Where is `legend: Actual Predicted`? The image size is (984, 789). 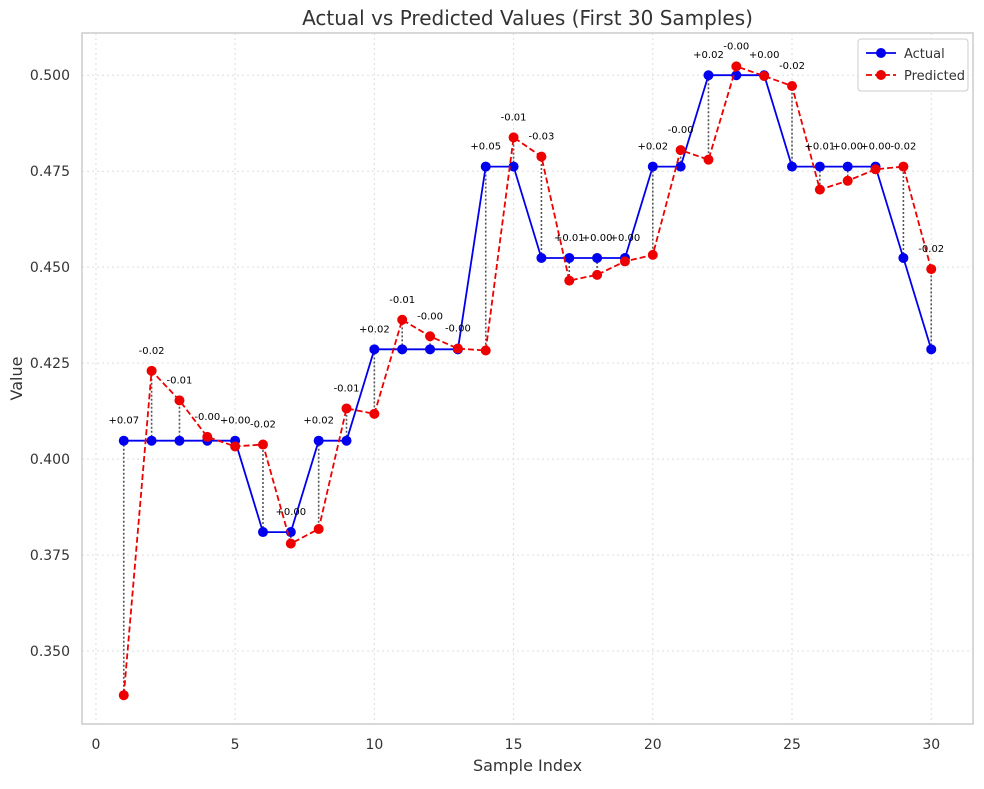 legend: Actual Predicted is located at coordinates (913, 65).